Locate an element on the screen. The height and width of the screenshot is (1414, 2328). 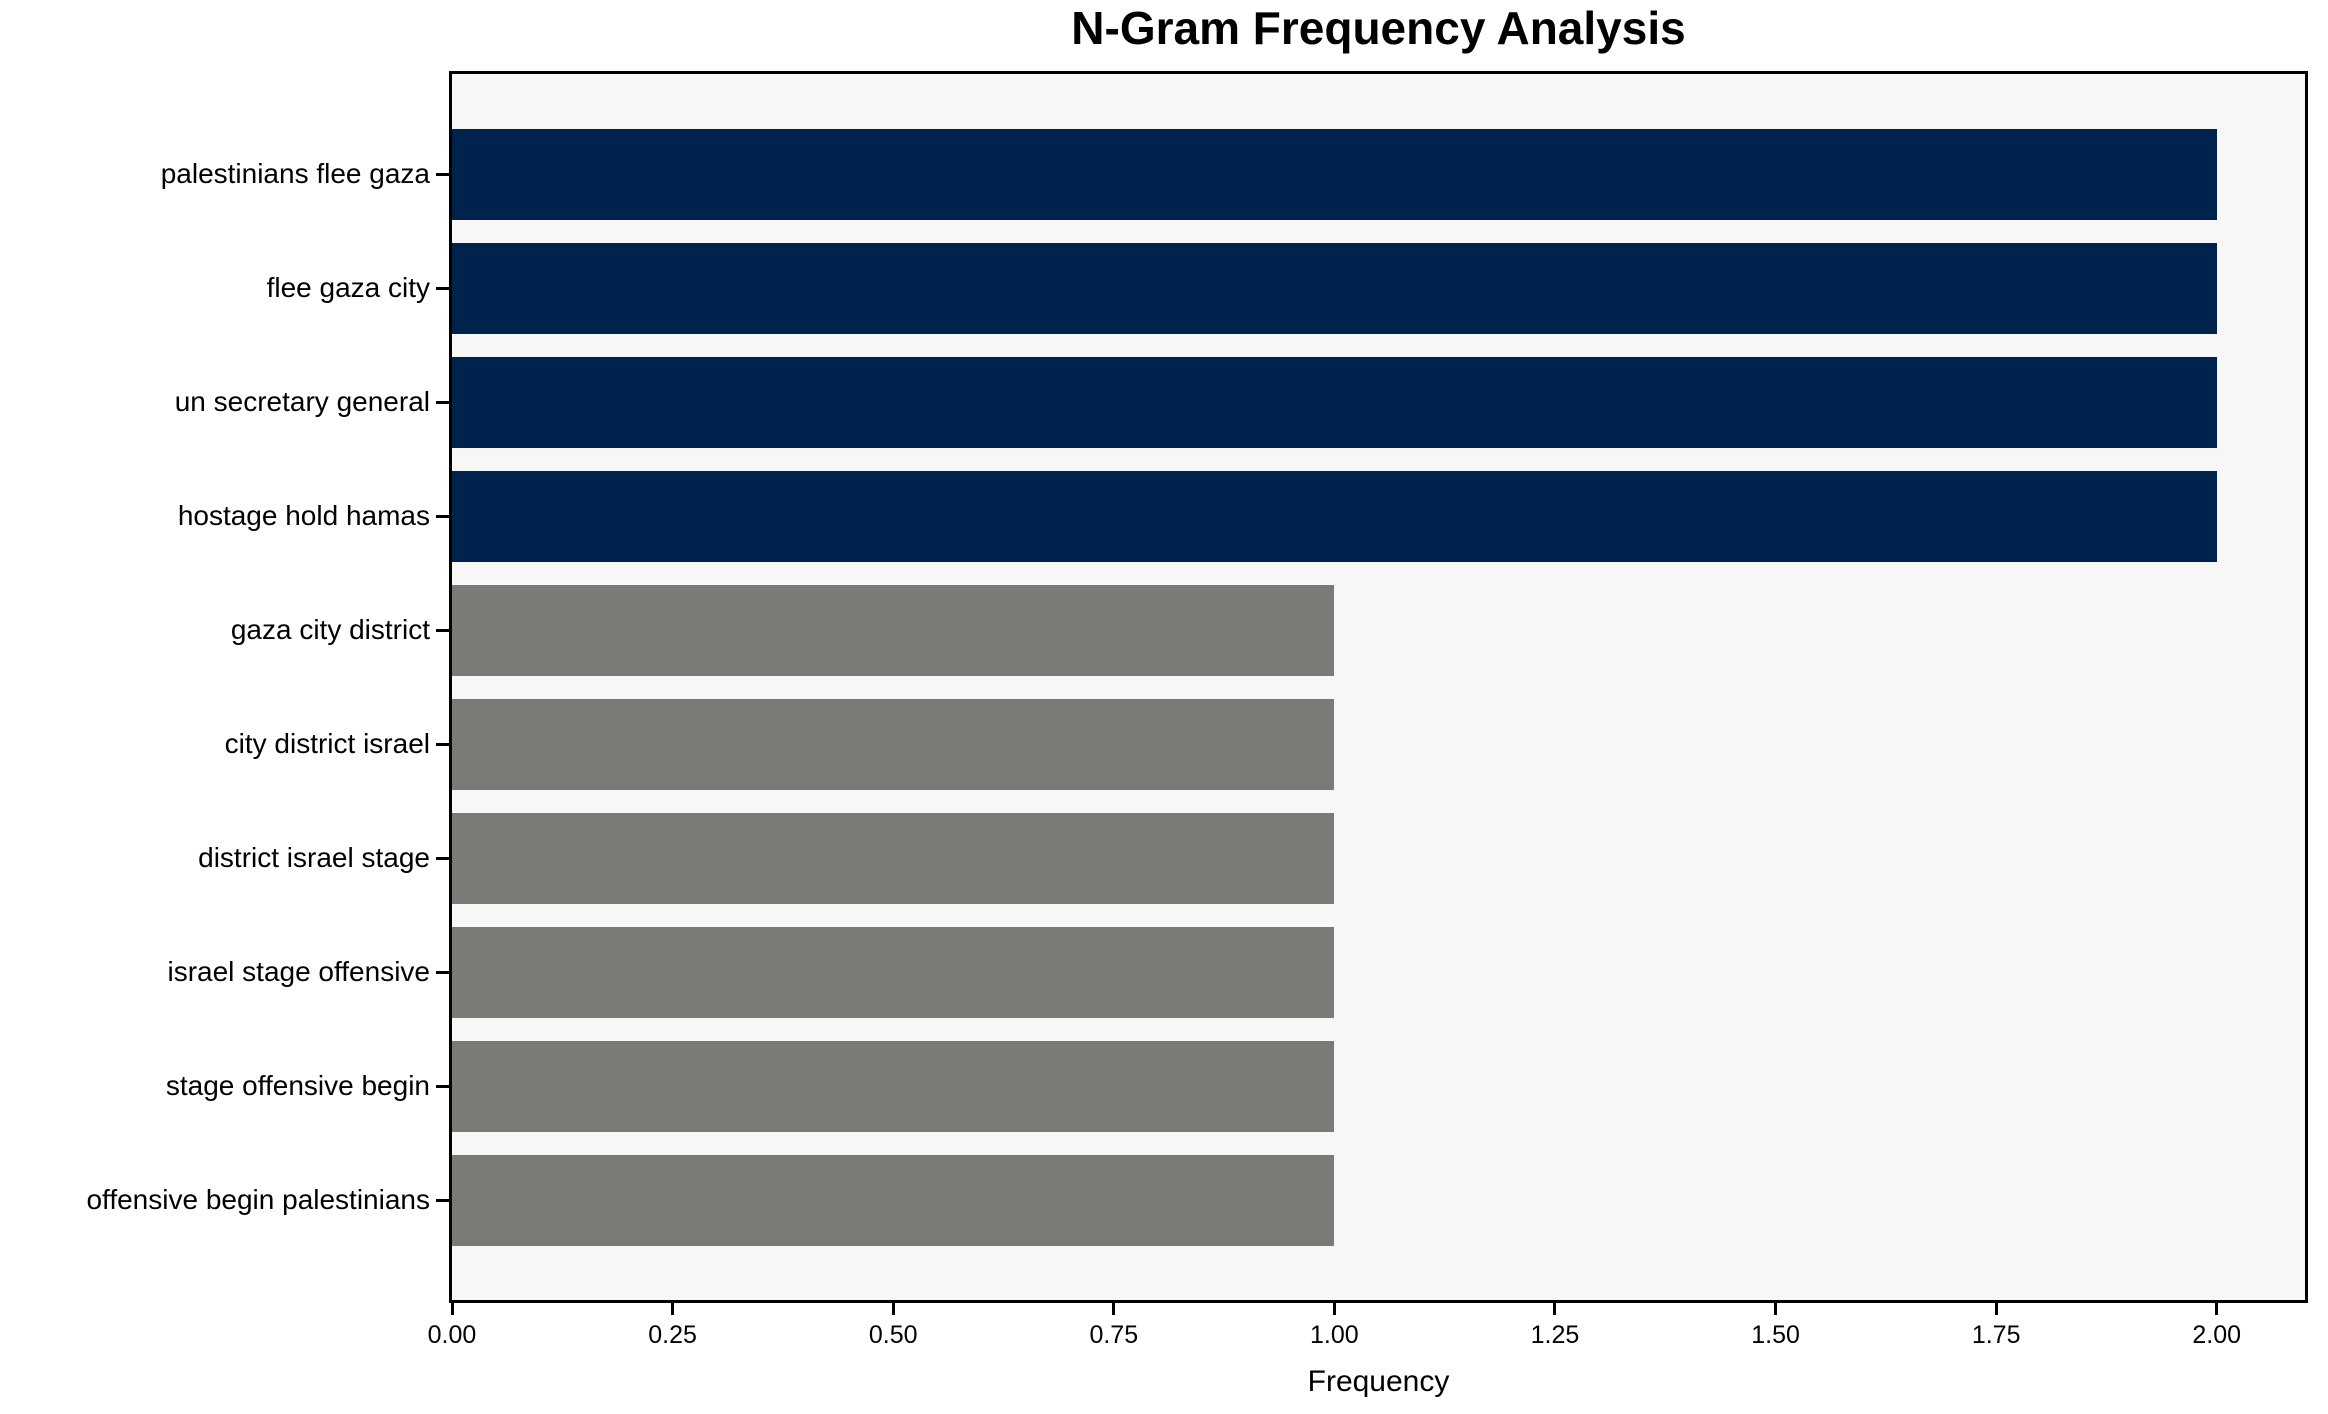
y-tick-label: flee gaza city is located at coordinates (348, 287).